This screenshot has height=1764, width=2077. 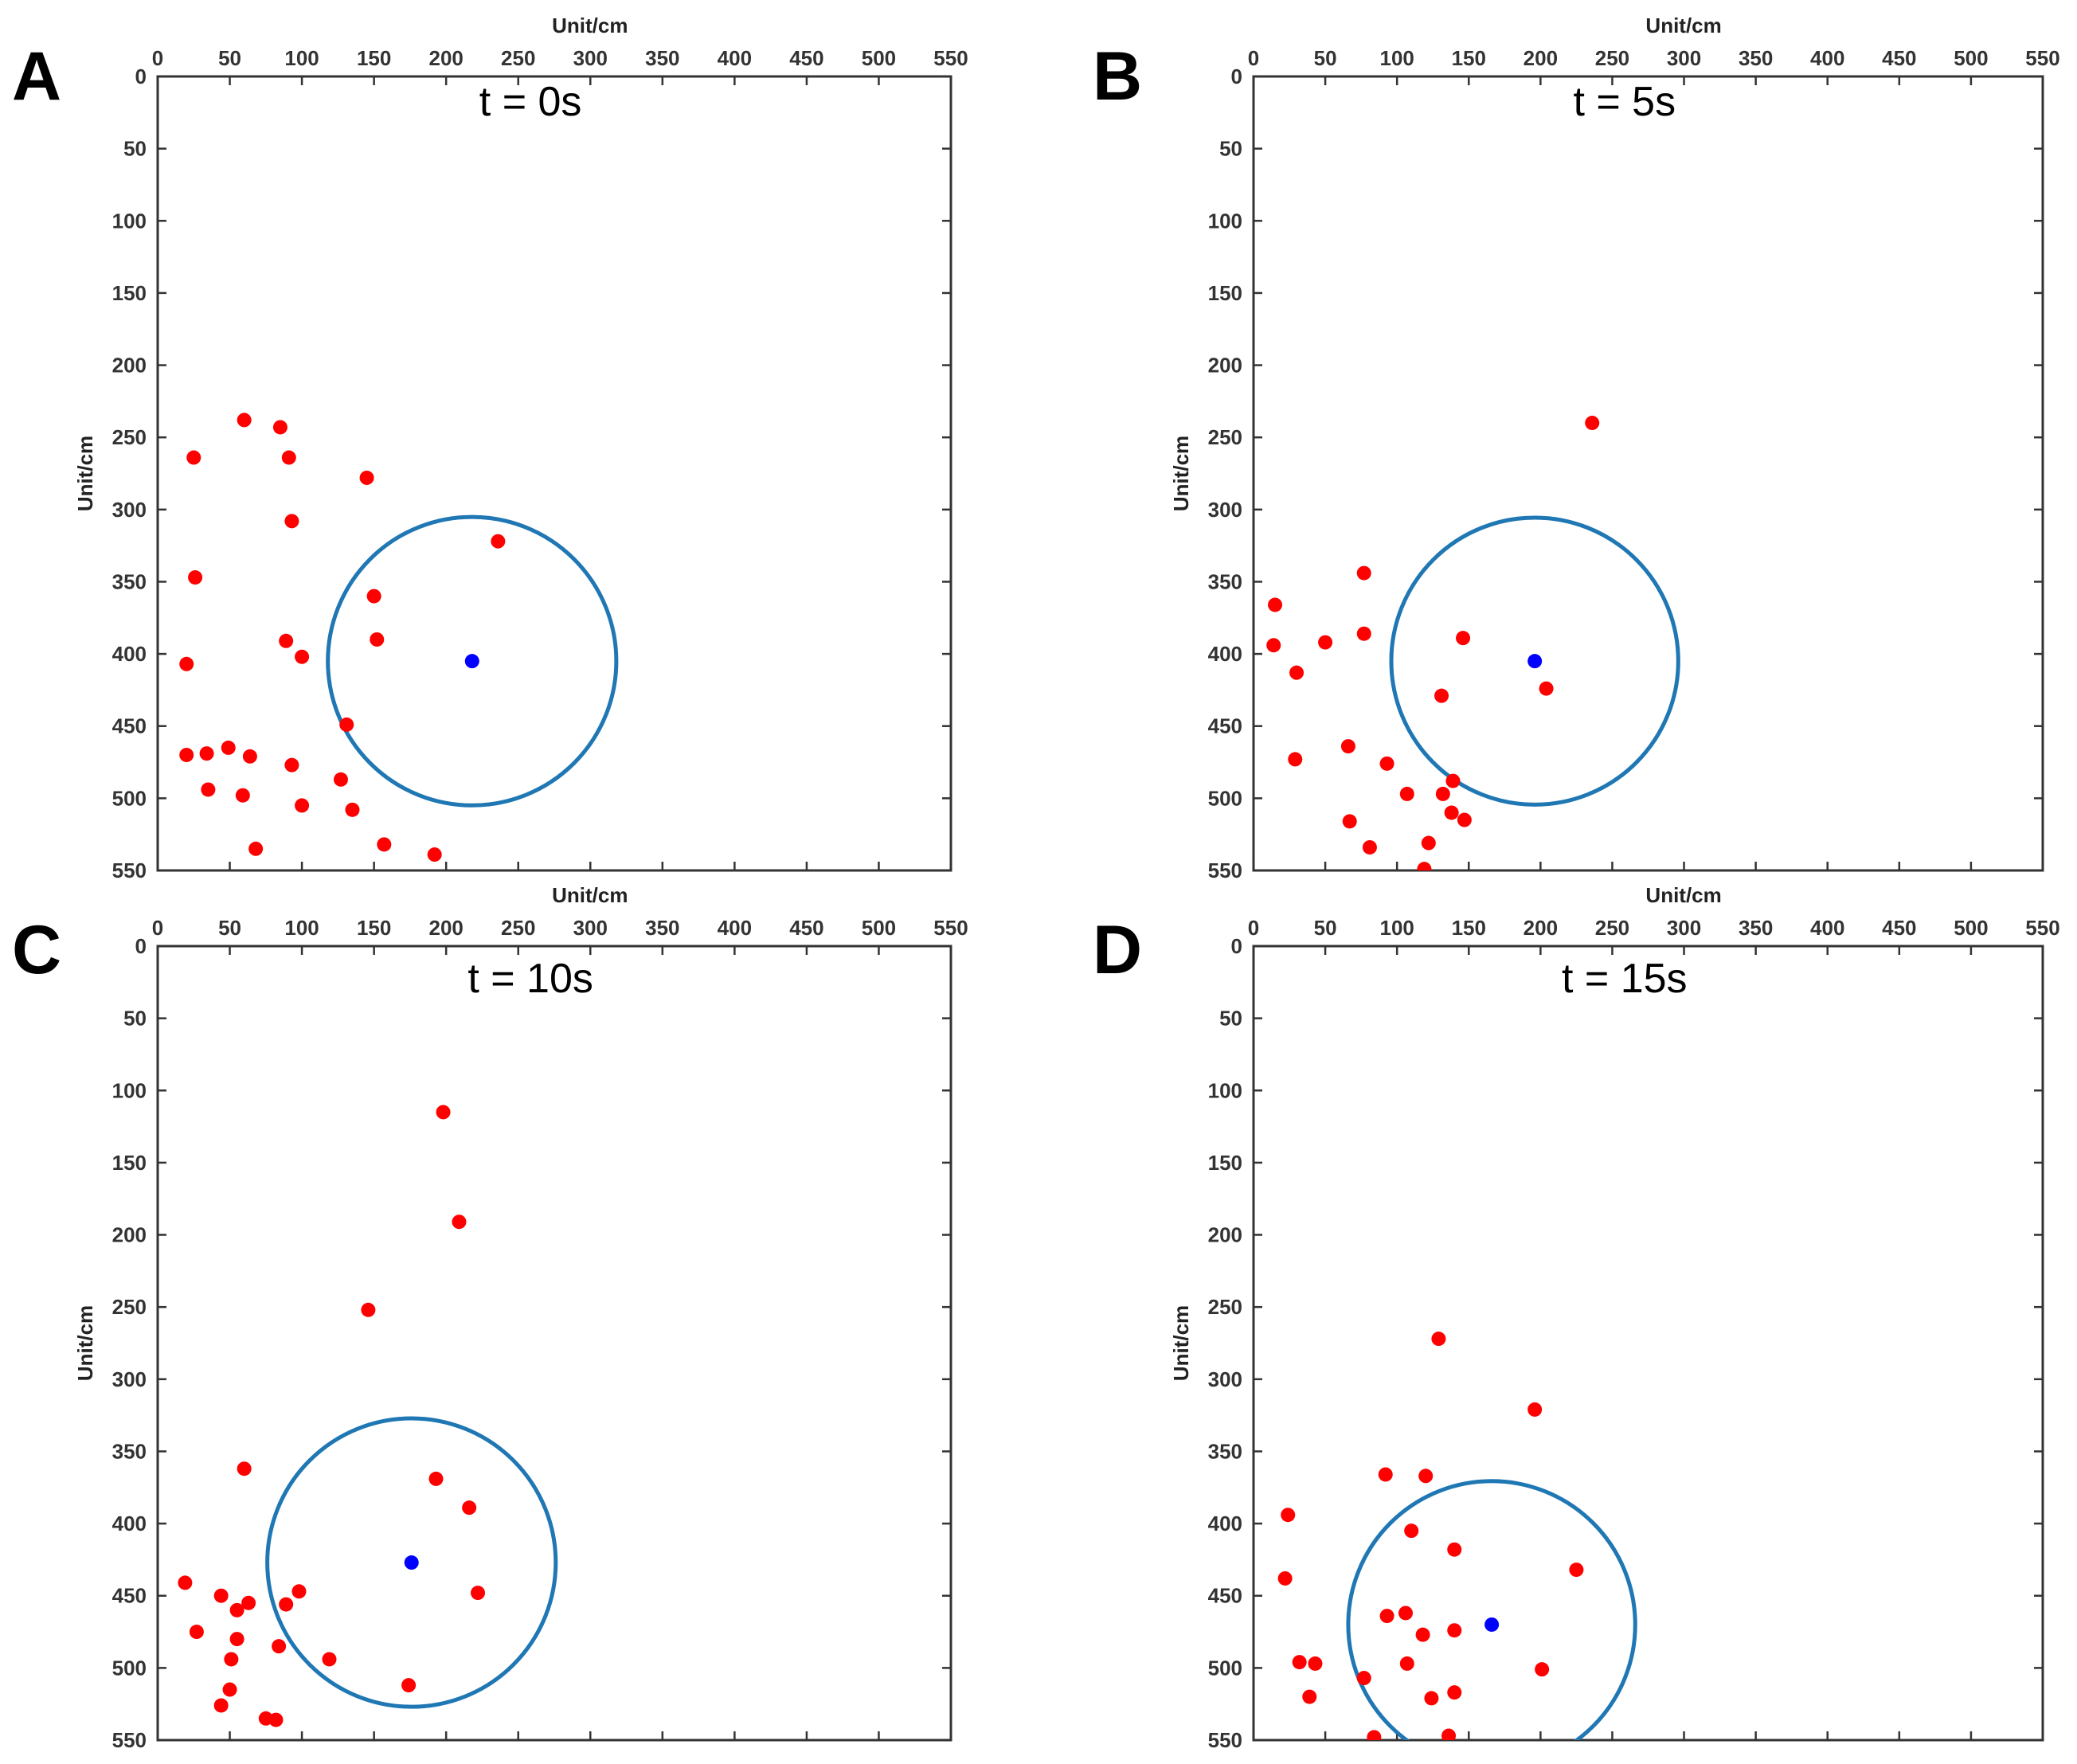 What do you see at coordinates (129, 654) in the screenshot?
I see `y-tick-label: 400` at bounding box center [129, 654].